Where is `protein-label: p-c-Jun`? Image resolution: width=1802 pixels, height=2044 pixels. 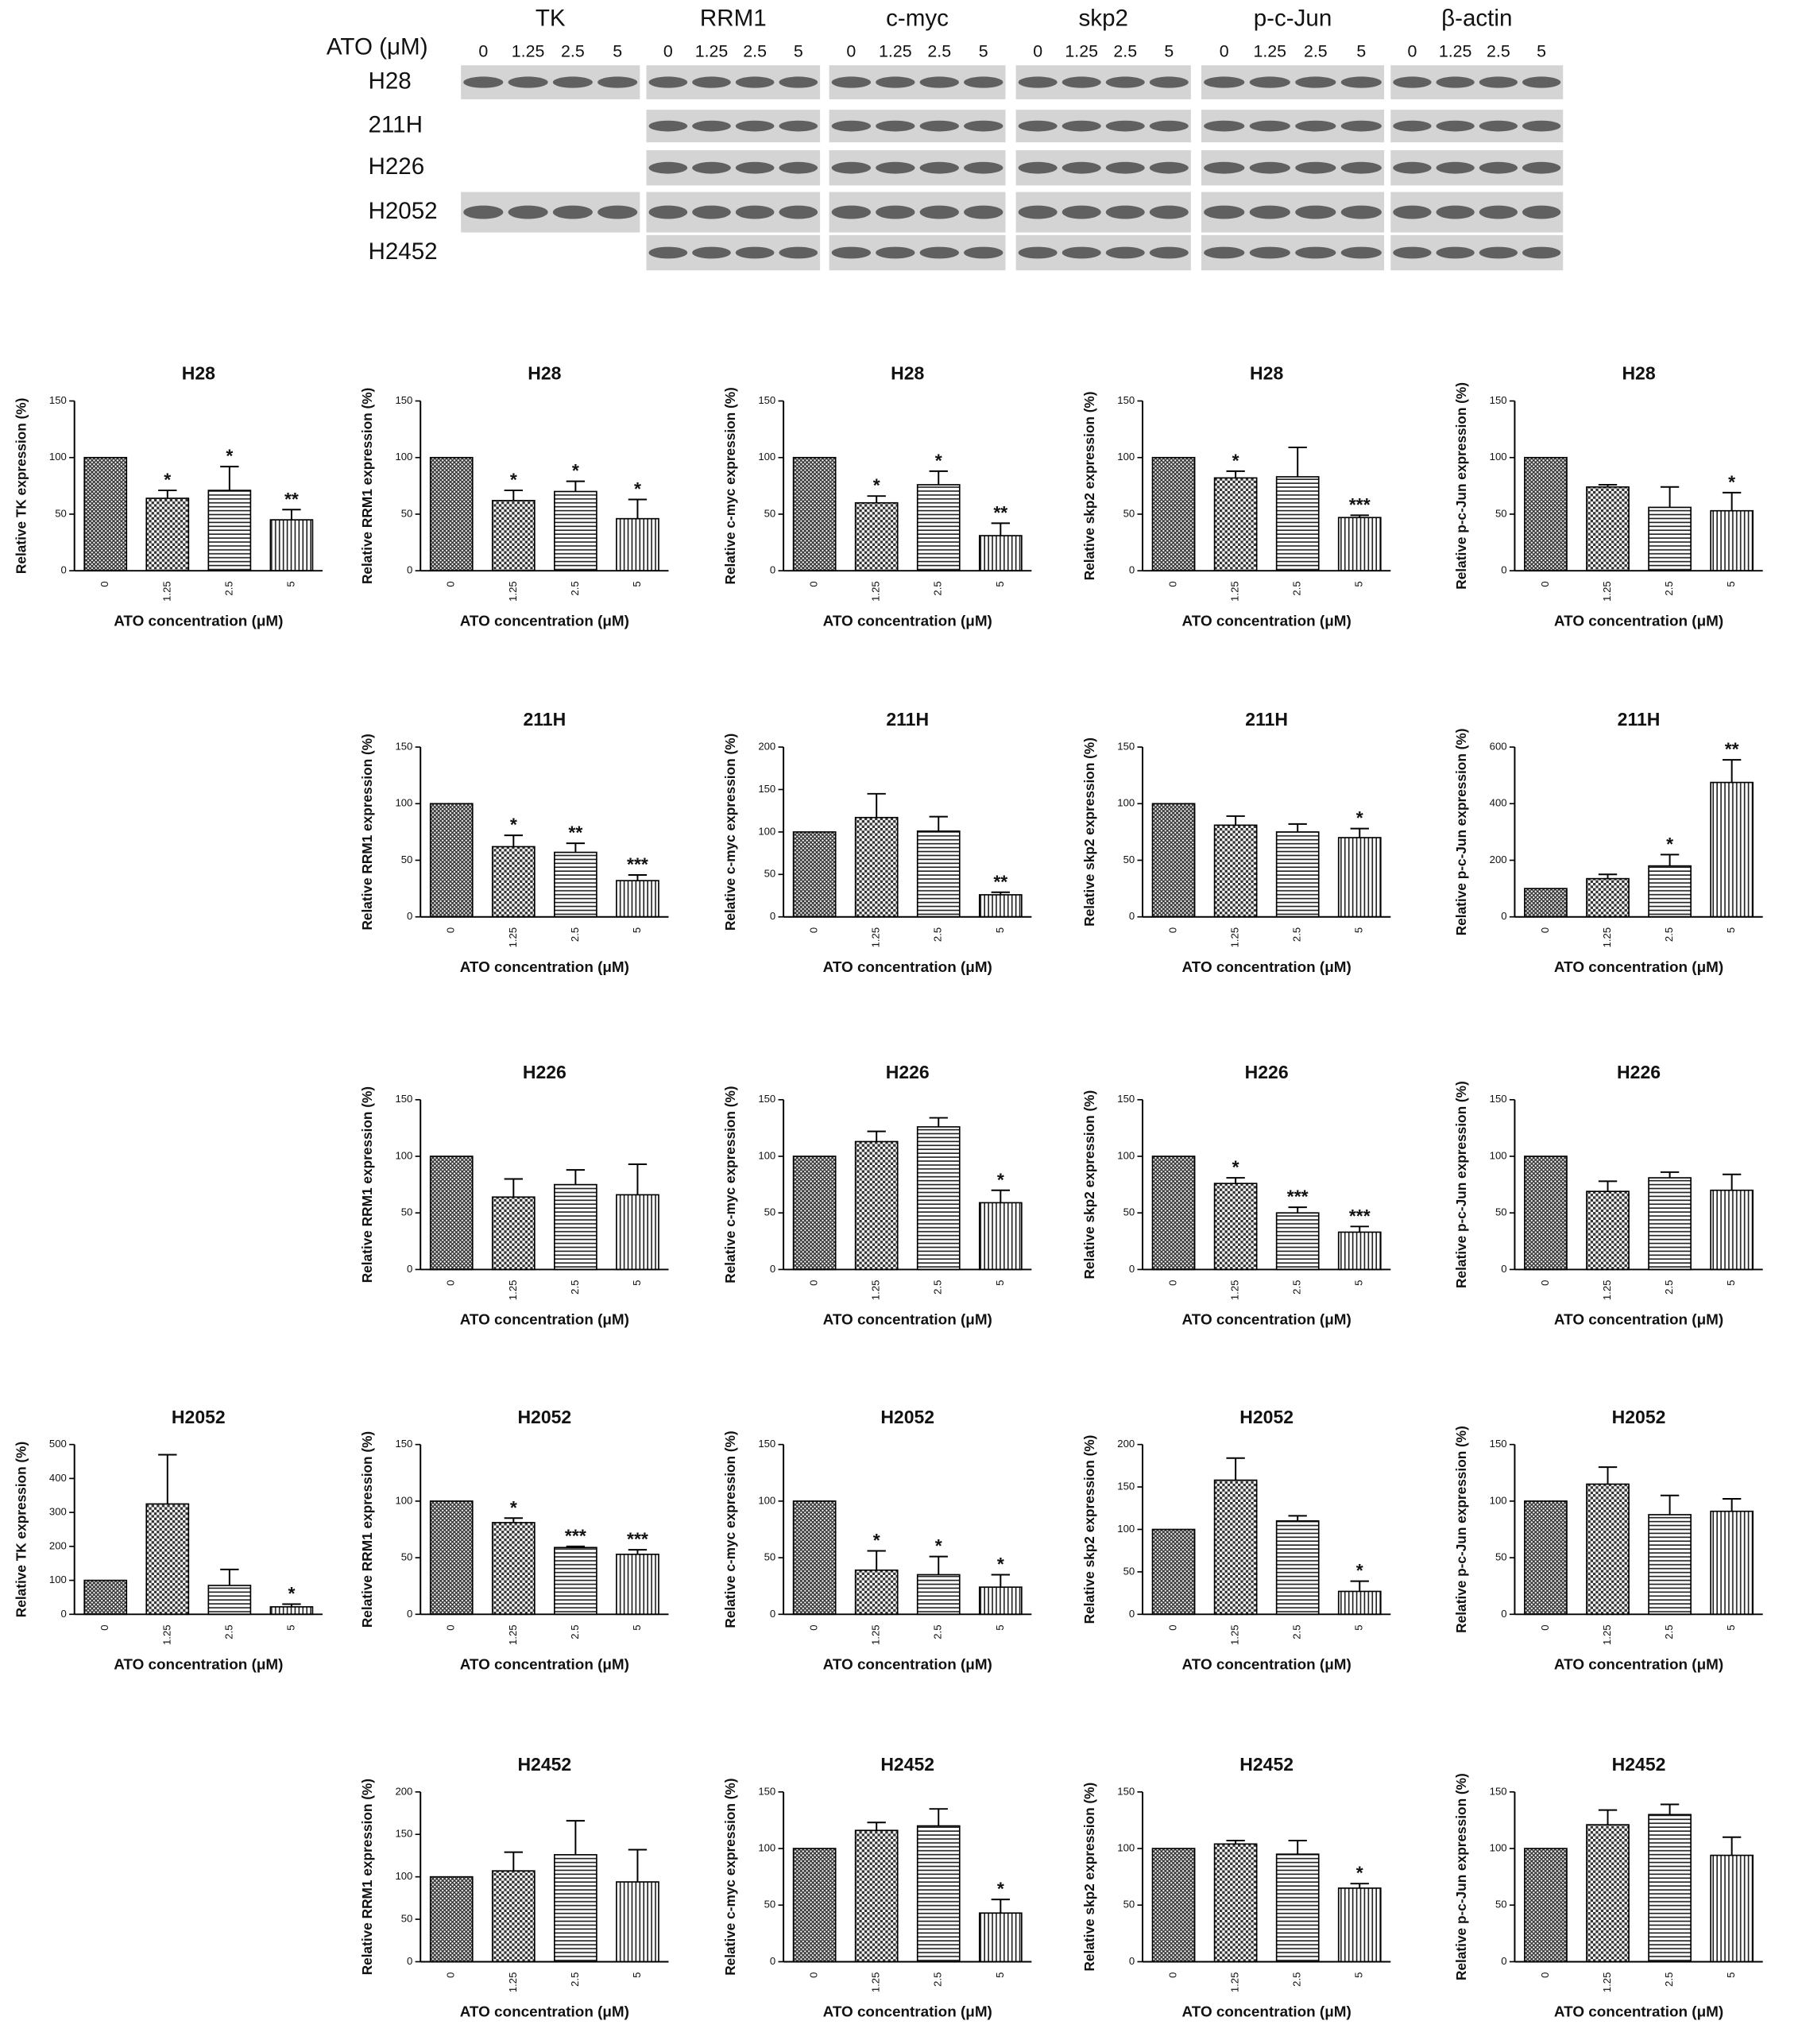 protein-label: p-c-Jun is located at coordinates (1293, 18).